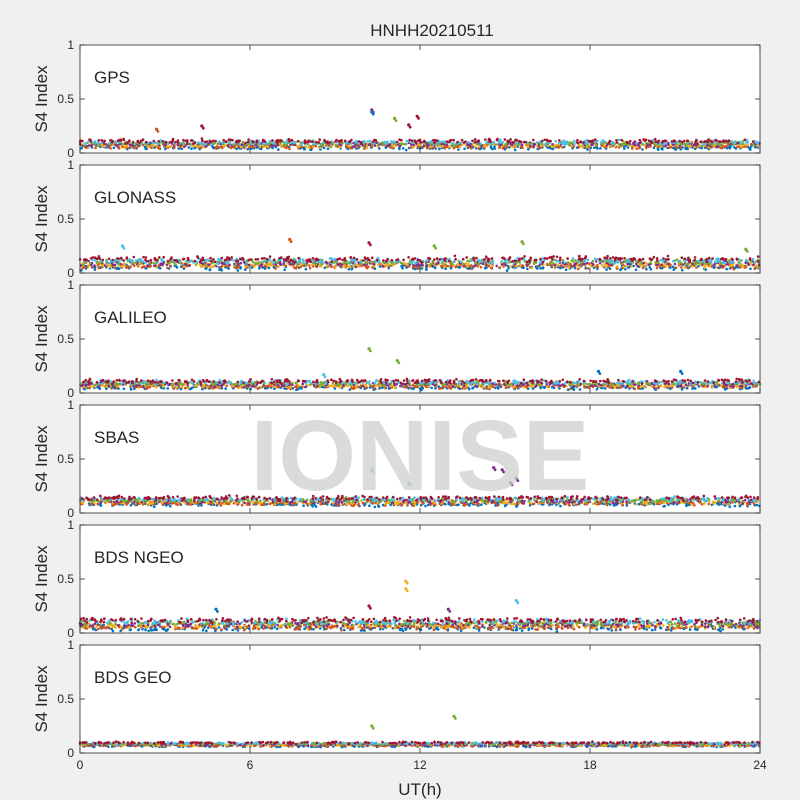  What do you see at coordinates (203, 128) in the screenshot?
I see `spike-point` at bounding box center [203, 128].